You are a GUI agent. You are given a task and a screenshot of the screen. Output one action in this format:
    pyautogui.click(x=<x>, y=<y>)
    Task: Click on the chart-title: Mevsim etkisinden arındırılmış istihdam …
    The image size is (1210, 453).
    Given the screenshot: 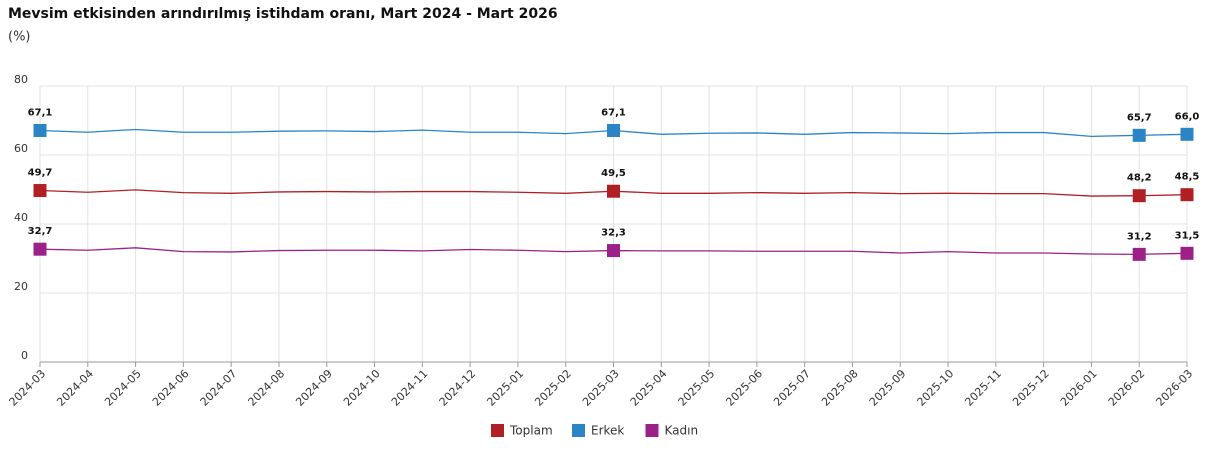 What is the action you would take?
    pyautogui.click(x=283, y=14)
    